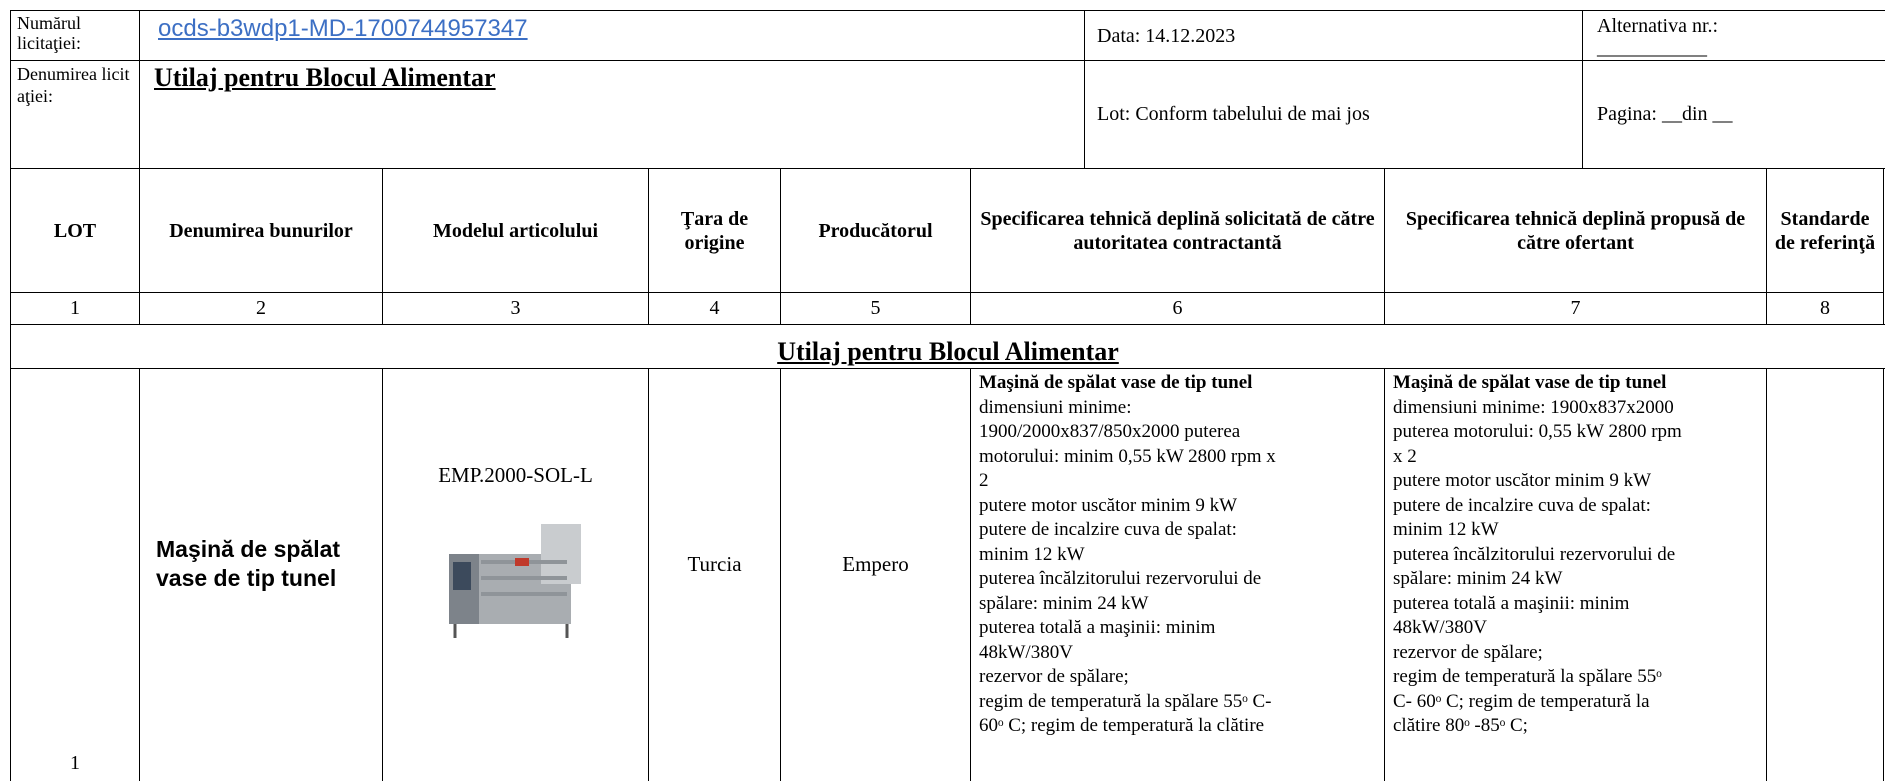 The height and width of the screenshot is (781, 1885). Describe the element at coordinates (1533, 407) in the screenshot. I see `spec-line: dimensiuni minime: 1900x837x2000` at that location.